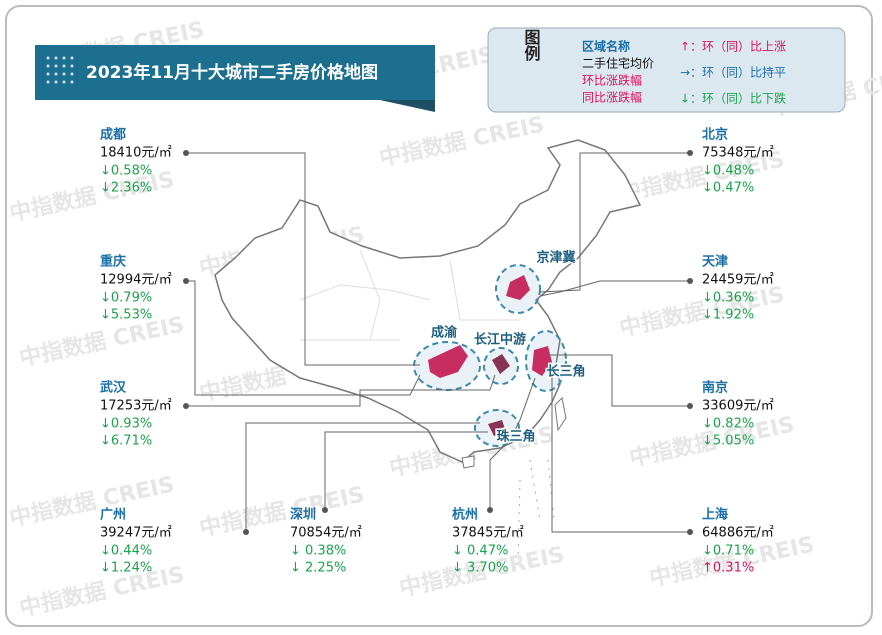 Image resolution: width=882 pixels, height=635 pixels. I want to click on city-price: 39247元/㎡, so click(136, 533).